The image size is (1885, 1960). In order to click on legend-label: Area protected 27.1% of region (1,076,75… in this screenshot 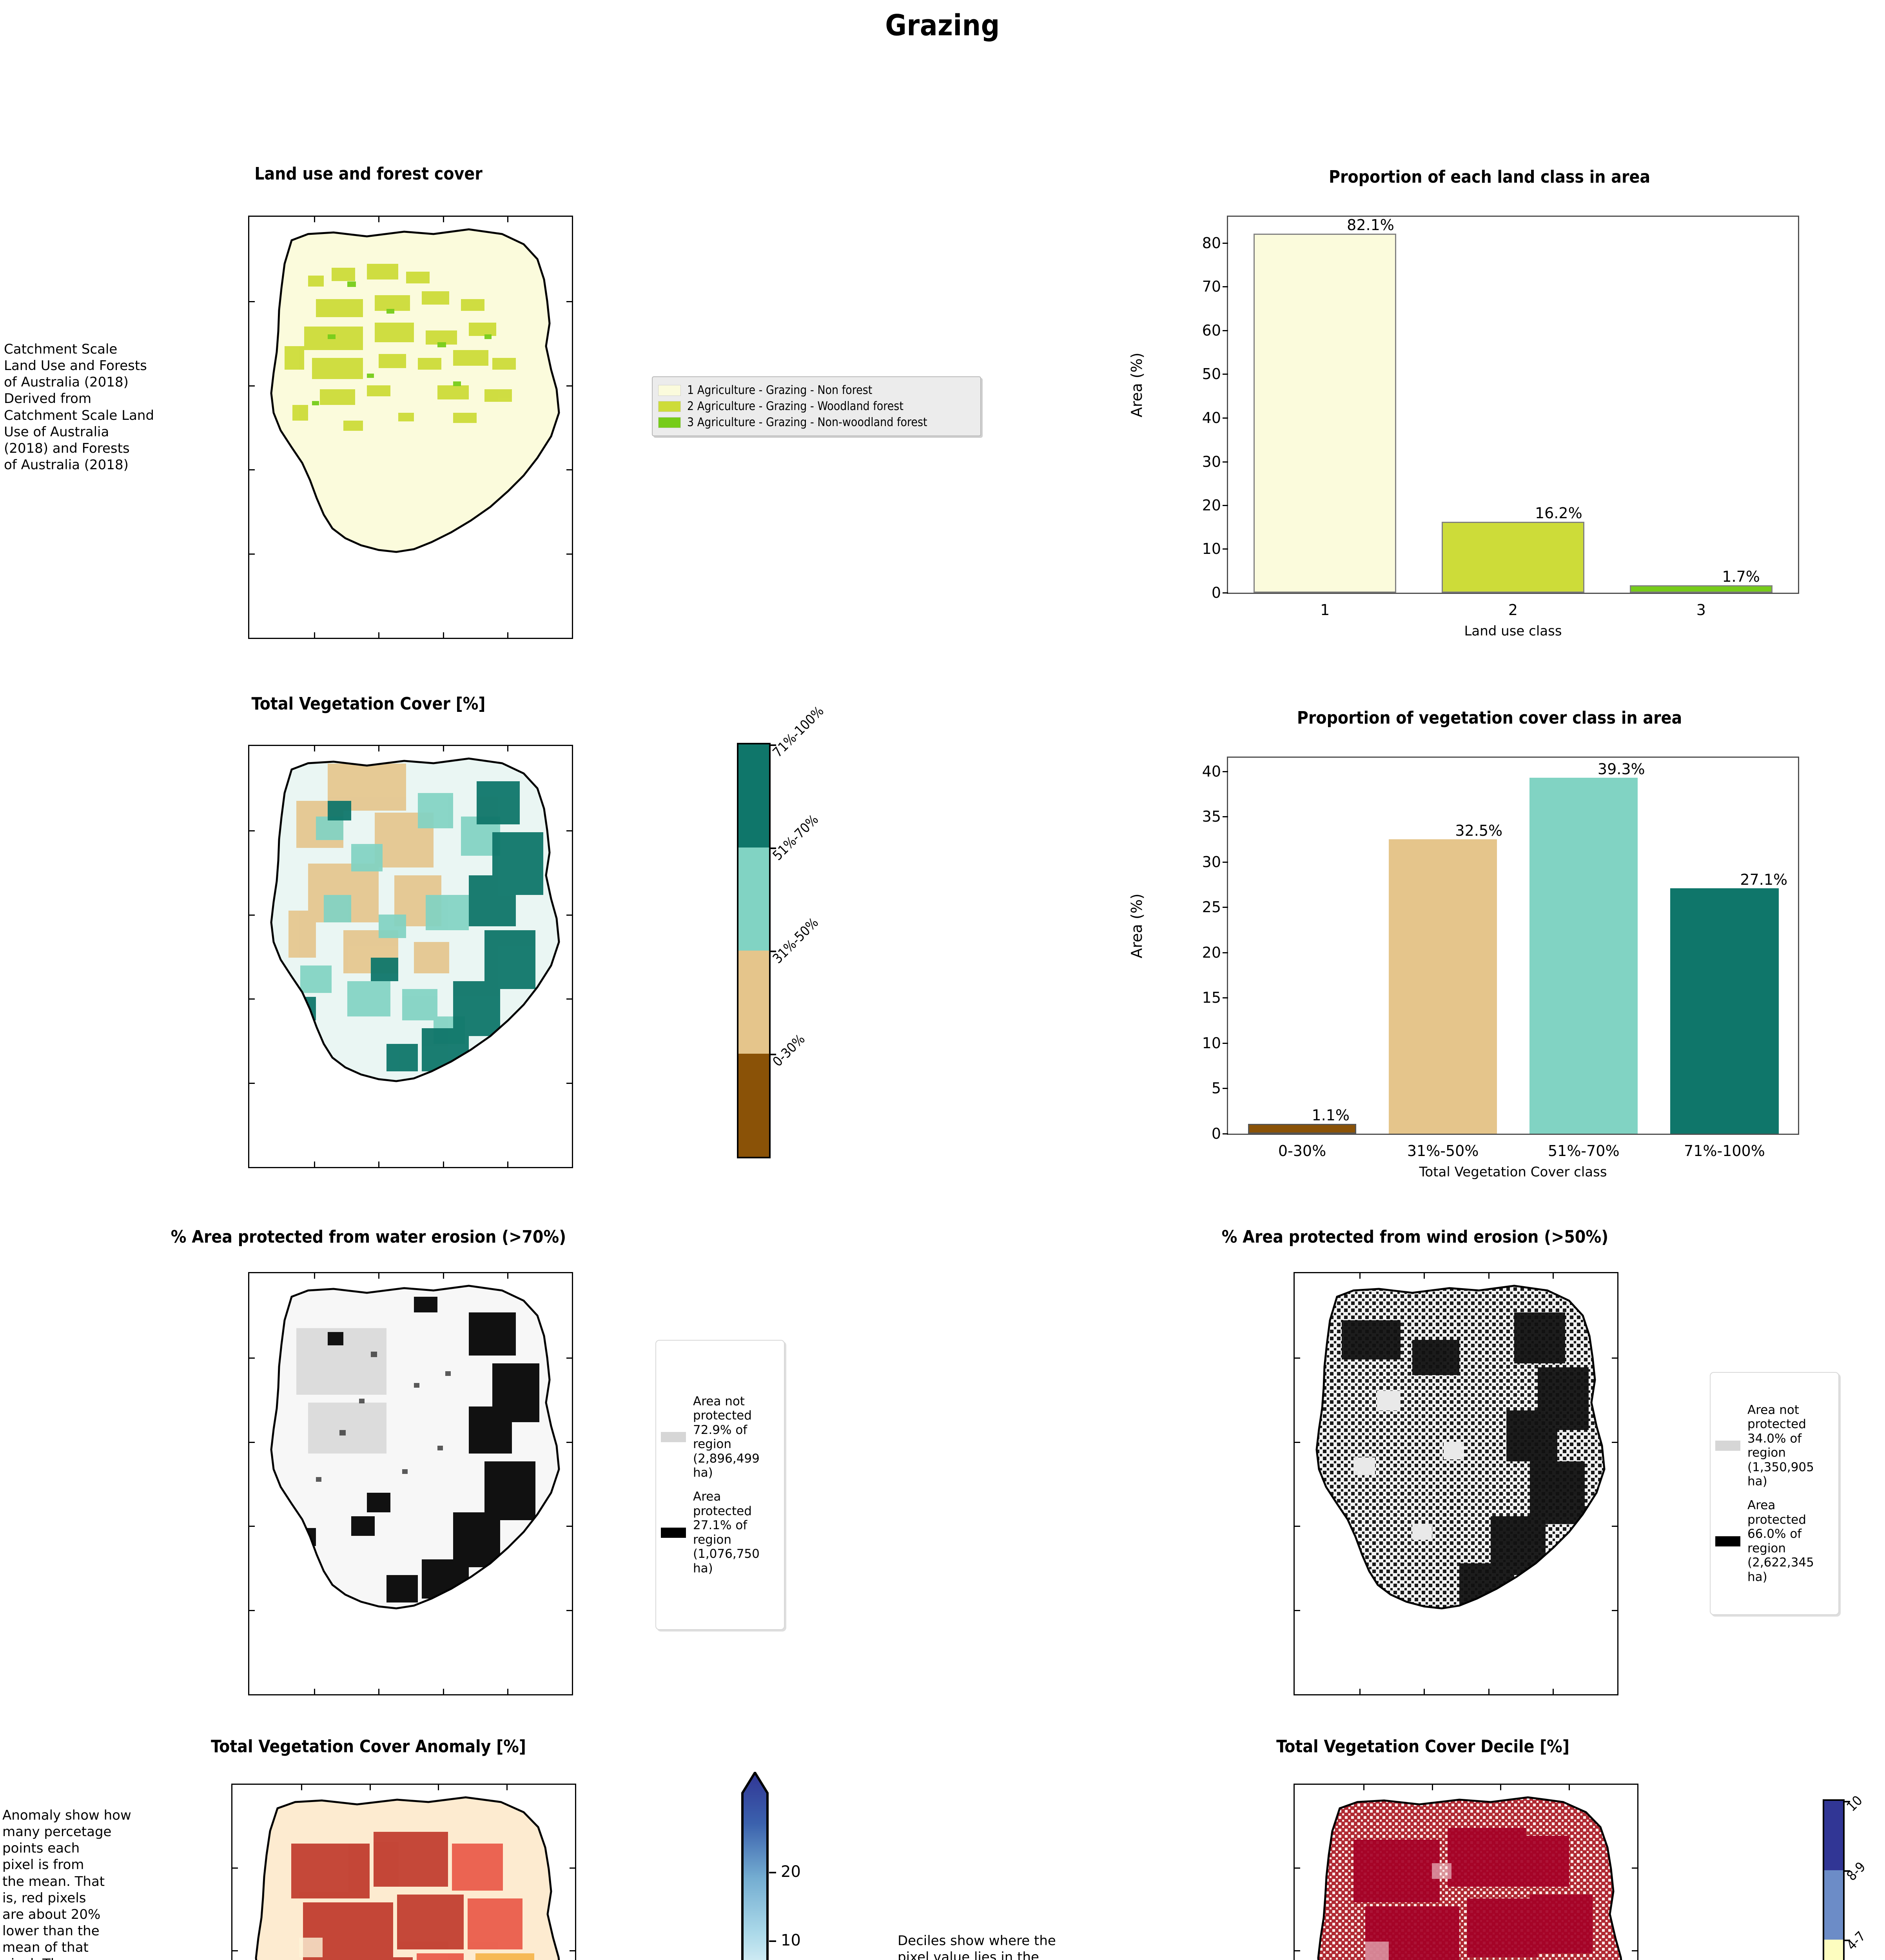, I will do `click(726, 1532)`.